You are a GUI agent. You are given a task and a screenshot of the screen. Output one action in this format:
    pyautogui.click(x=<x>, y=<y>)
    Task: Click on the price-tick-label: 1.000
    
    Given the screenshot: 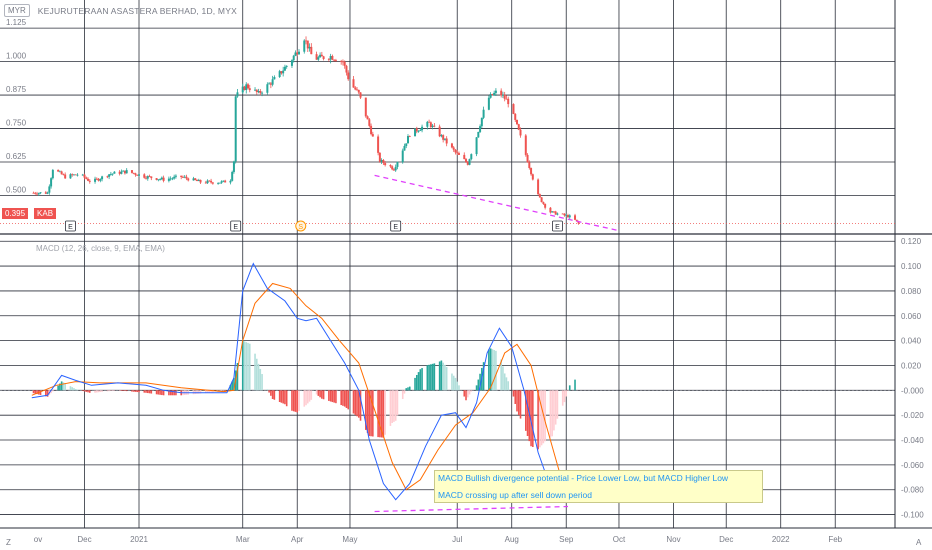 What is the action you would take?
    pyautogui.click(x=16, y=56)
    